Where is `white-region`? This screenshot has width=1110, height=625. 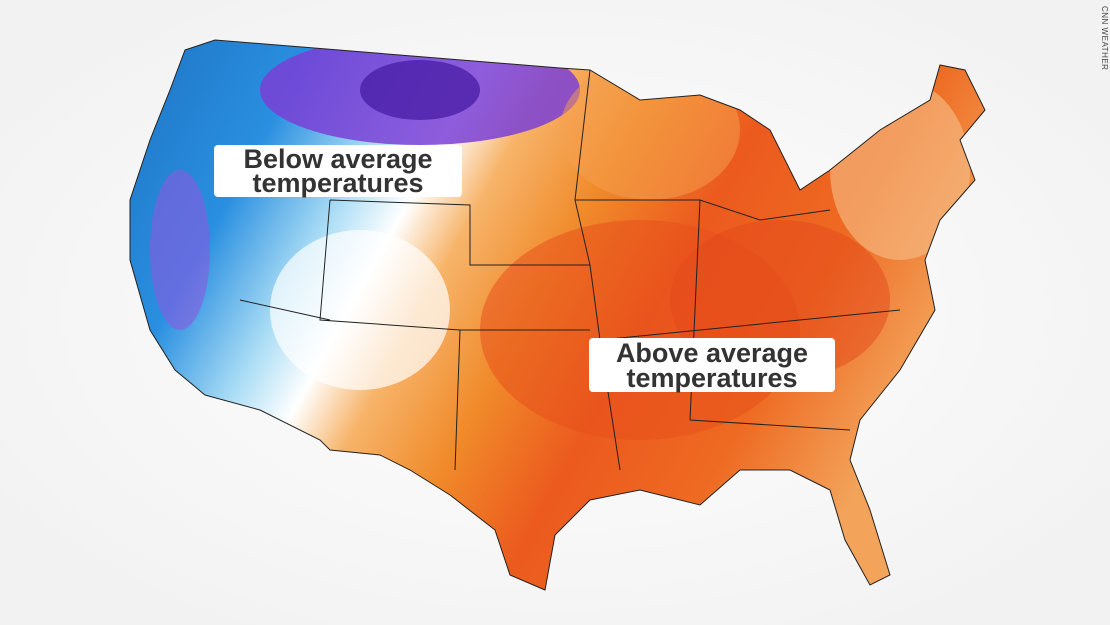
white-region is located at coordinates (360, 310).